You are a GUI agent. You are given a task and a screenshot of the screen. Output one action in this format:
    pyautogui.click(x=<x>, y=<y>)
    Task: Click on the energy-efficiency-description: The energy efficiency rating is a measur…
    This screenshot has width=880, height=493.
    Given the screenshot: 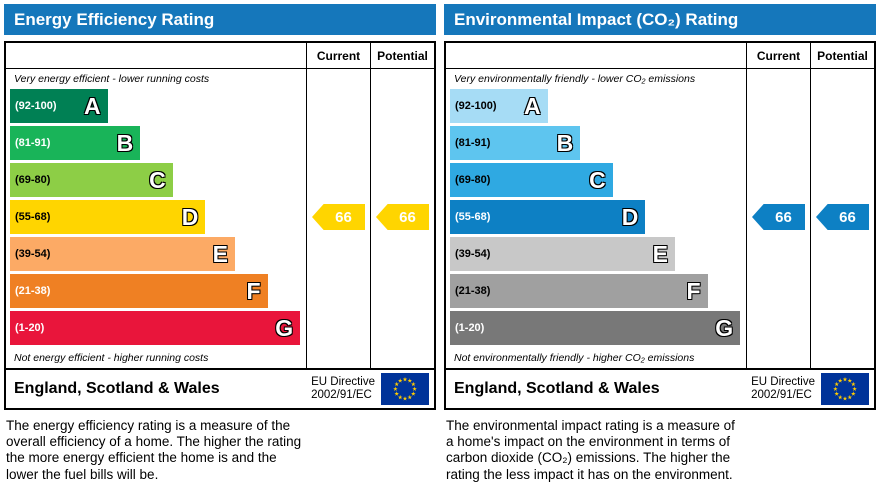 What is the action you would take?
    pyautogui.click(x=220, y=450)
    